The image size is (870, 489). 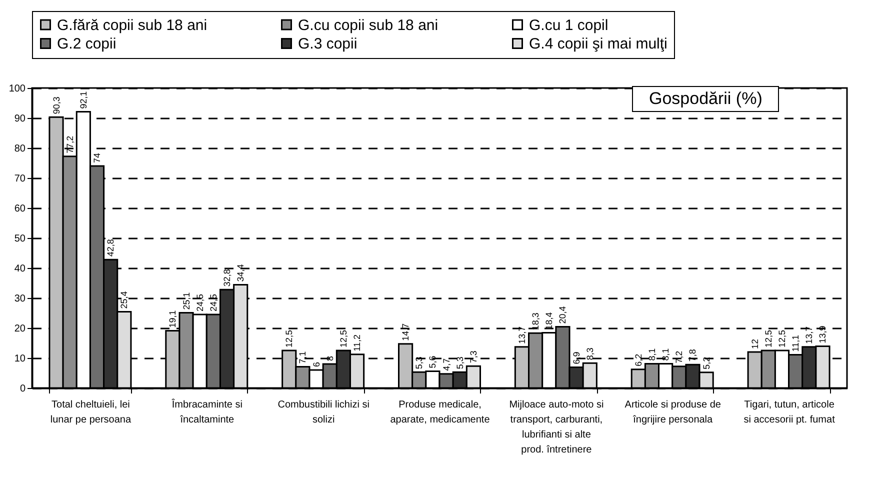 What do you see at coordinates (329, 358) in the screenshot?
I see `data-label: 8` at bounding box center [329, 358].